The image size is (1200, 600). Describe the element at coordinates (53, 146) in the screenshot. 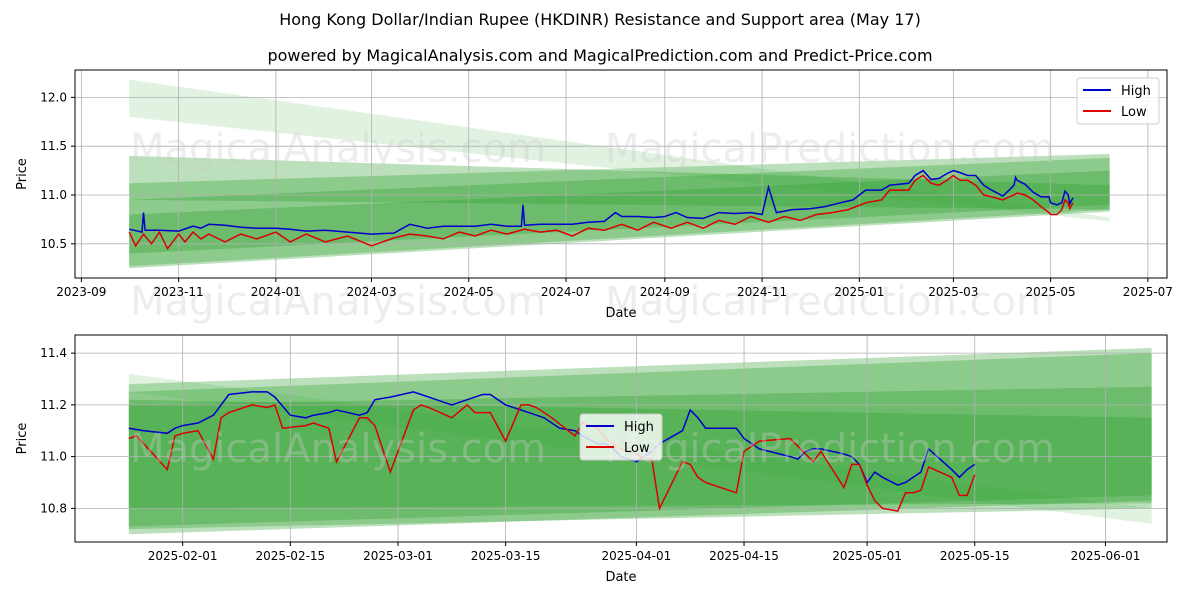

I see `y-tick-label: 11.5` at that location.